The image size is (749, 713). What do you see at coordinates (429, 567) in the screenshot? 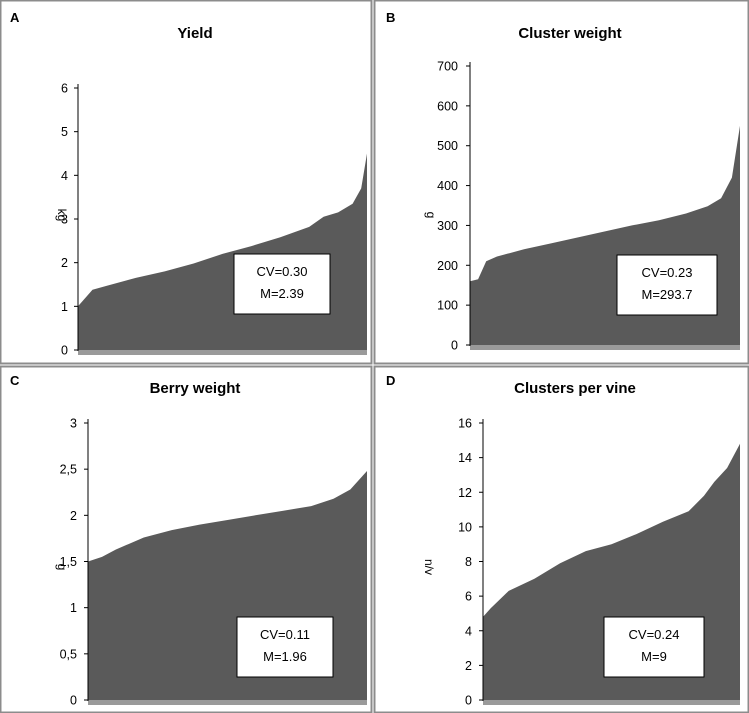
I see `y-axis-label: n/v` at bounding box center [429, 567].